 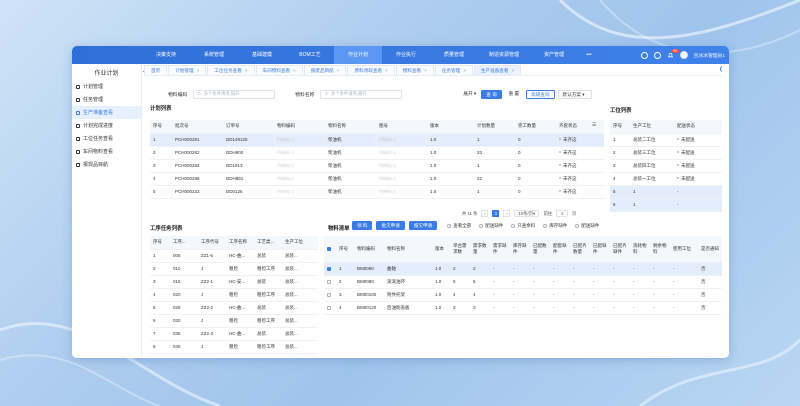 I want to click on tab-task-manage: 任务管理 ×, so click(x=453, y=70).